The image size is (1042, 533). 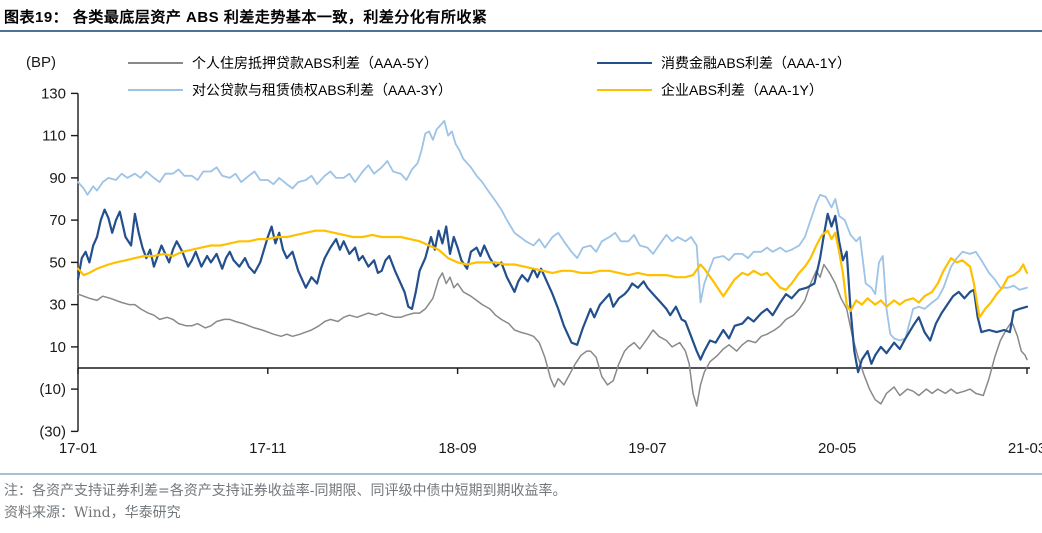 I want to click on x-tick-label: 17-11, so click(x=267, y=448).